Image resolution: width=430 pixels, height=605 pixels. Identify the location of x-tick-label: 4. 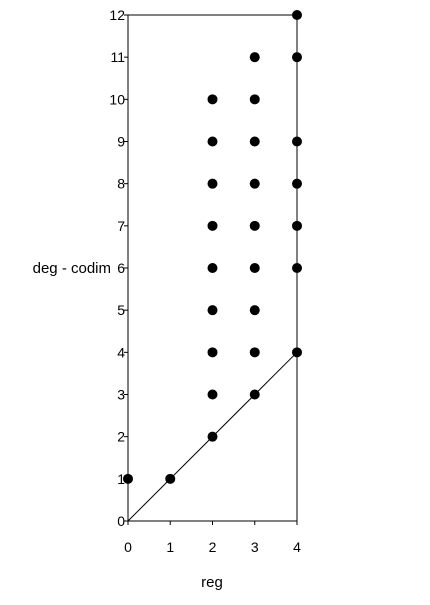
(297, 547).